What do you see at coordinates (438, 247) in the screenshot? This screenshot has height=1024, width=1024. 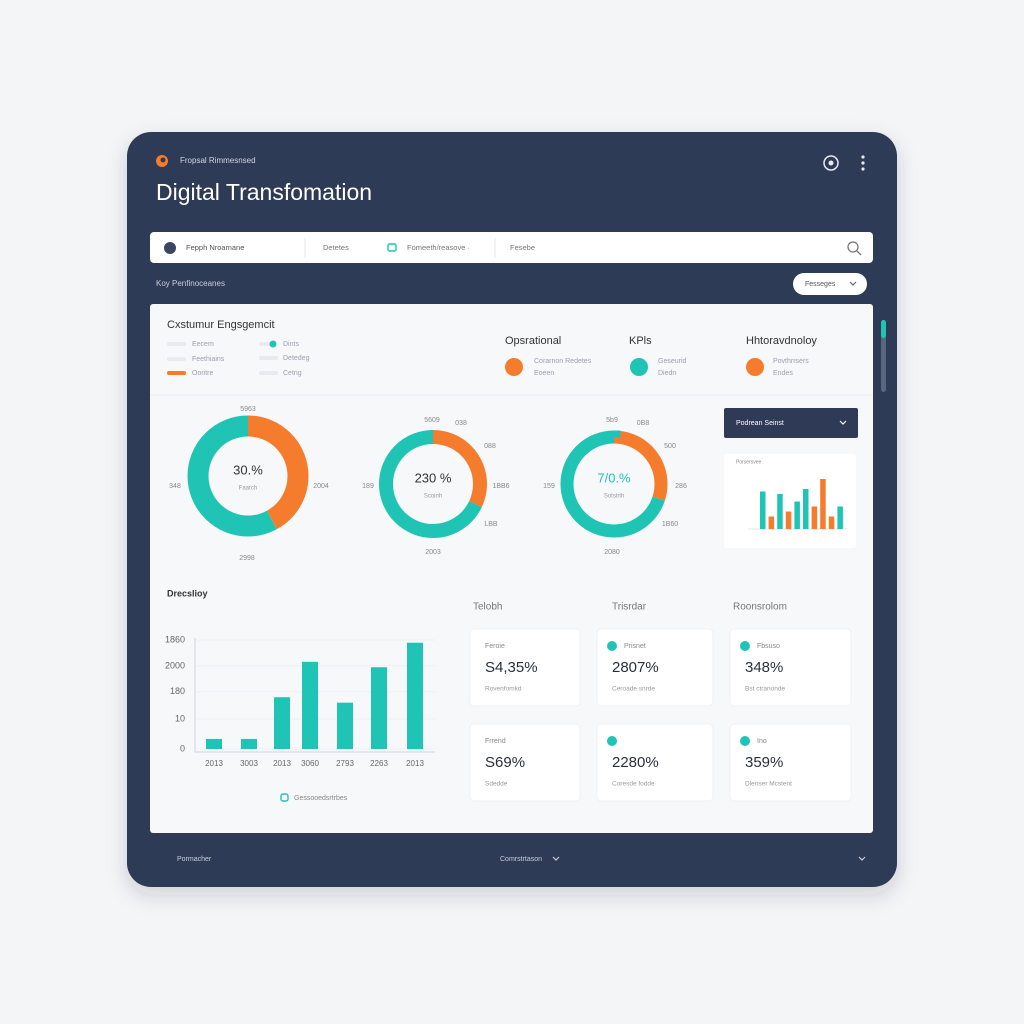 I see `nav-item: Fomeeth/reasove ·` at bounding box center [438, 247].